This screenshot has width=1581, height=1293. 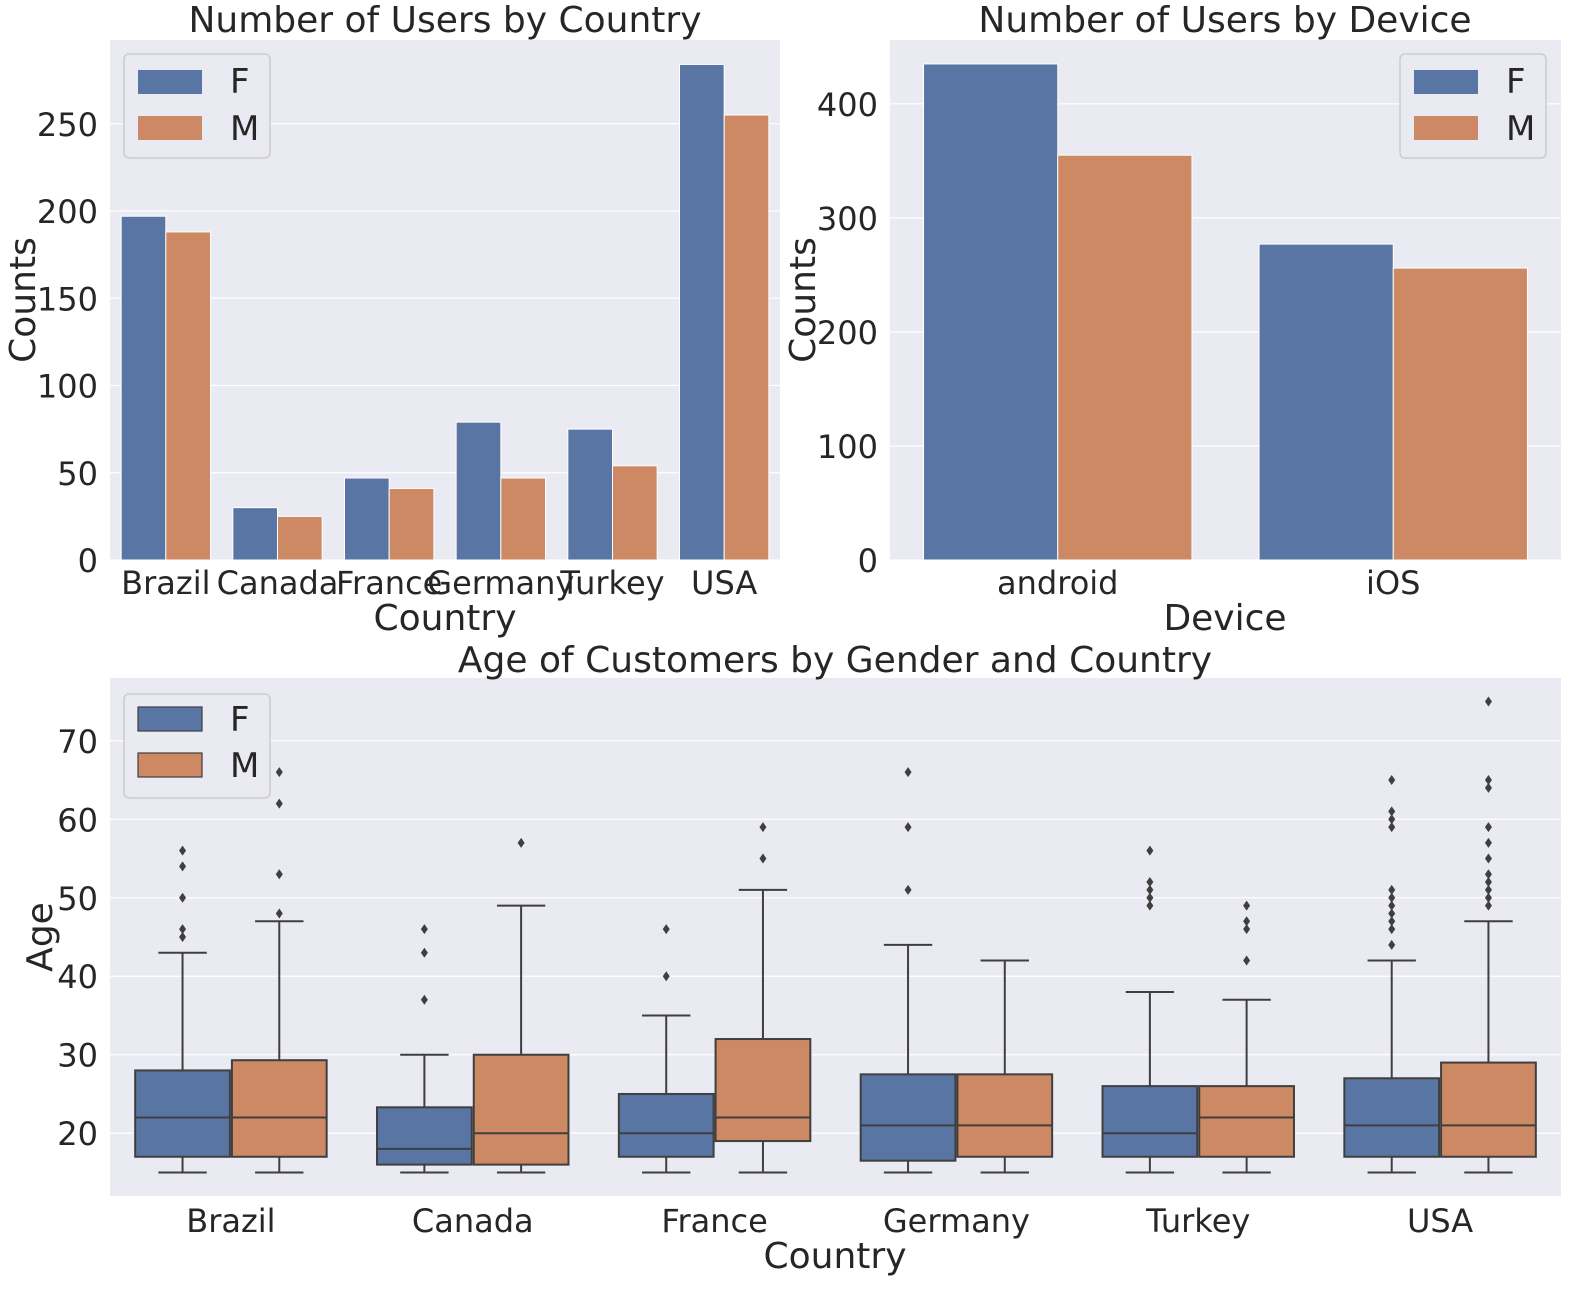 What do you see at coordinates (143, 388) in the screenshot?
I see `bar-brazil-f` at bounding box center [143, 388].